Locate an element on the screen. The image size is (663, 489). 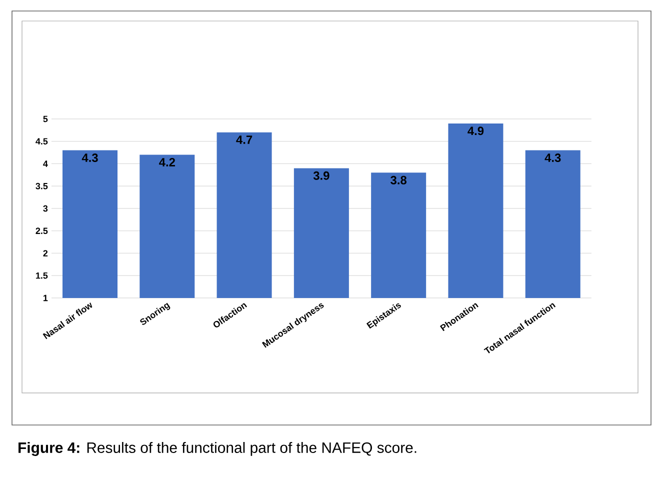
y-tick-label: 4 is located at coordinates (45, 163).